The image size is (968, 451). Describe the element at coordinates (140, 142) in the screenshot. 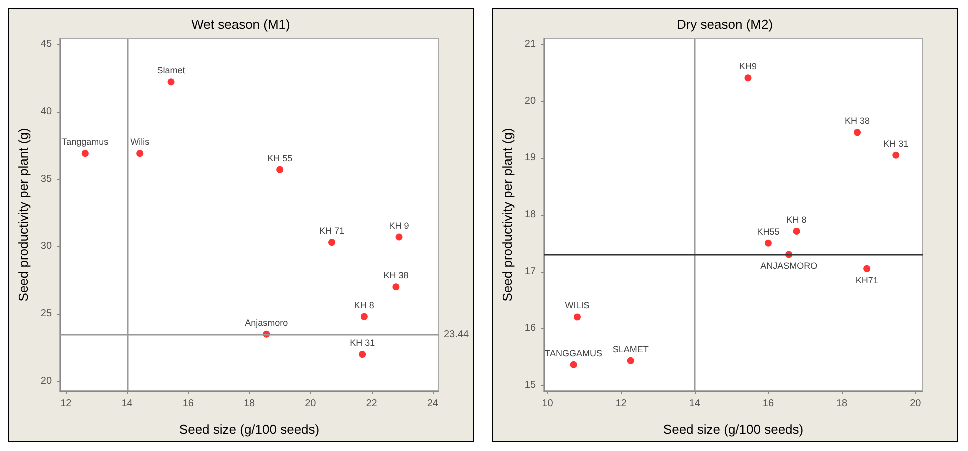

I see `annotation: Wilis` at that location.